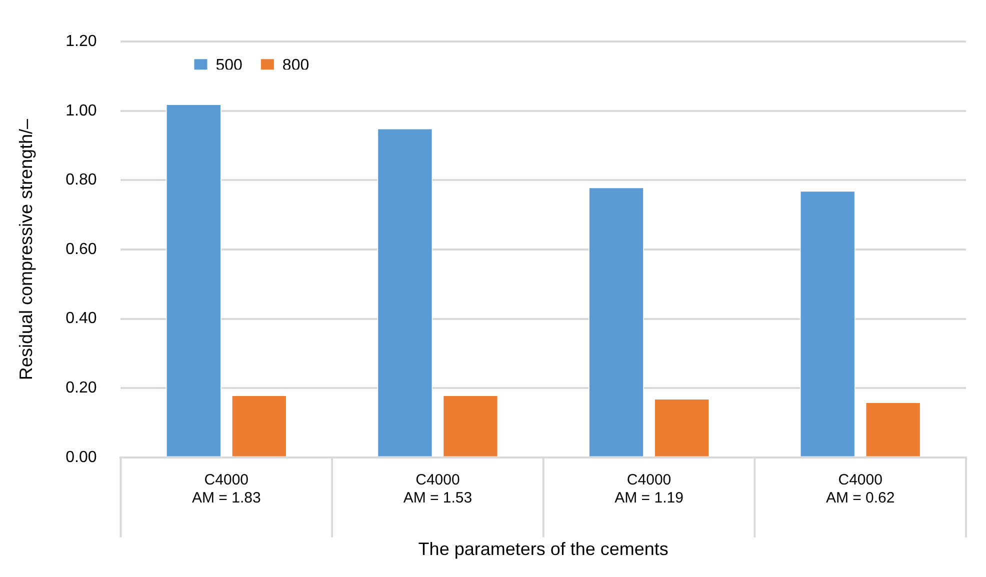 The width and height of the screenshot is (986, 577). Describe the element at coordinates (81, 111) in the screenshot. I see `y-tick-label: 1.00` at that location.